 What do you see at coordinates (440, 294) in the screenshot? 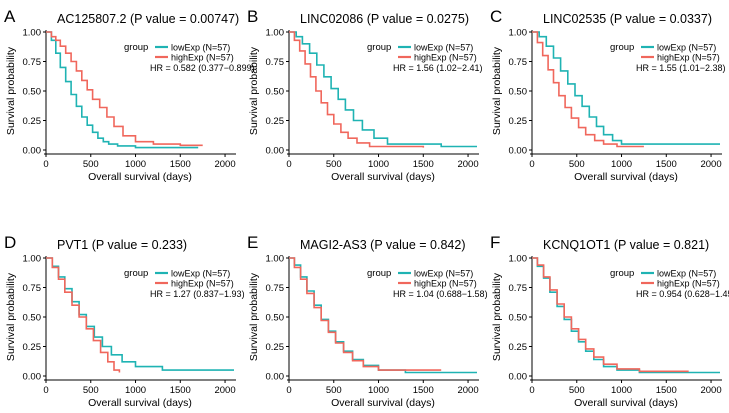
I see `hazard-ratio: HR = 1.04 (0.688−1.58)` at bounding box center [440, 294].